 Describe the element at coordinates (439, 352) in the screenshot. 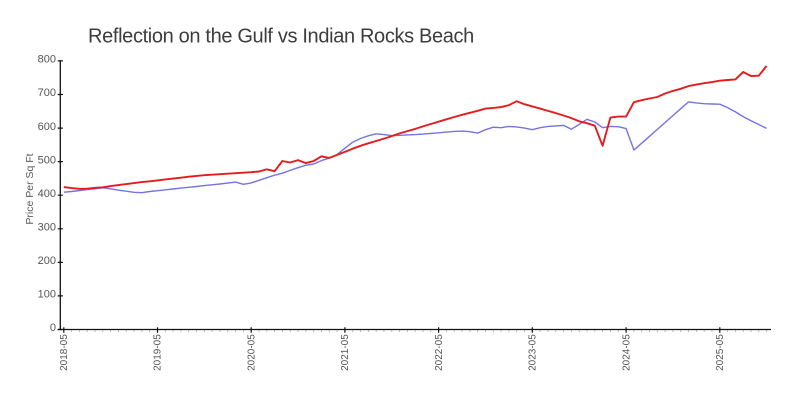

I see `svg-text: 2022-05` at that location.